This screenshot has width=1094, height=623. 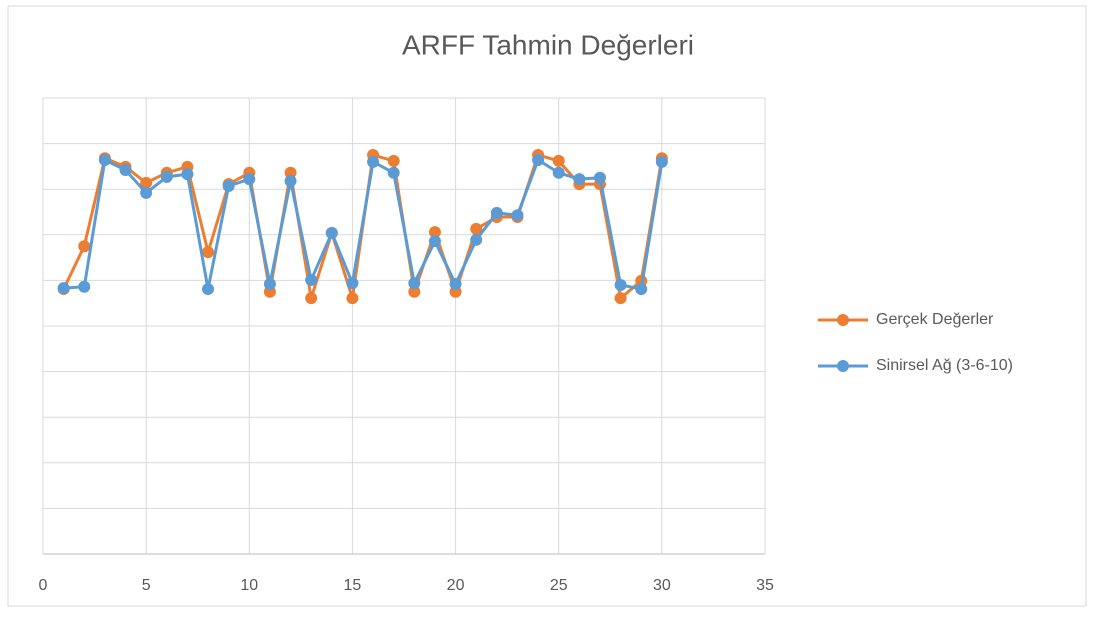 What do you see at coordinates (559, 585) in the screenshot?
I see `x-tick-label: 25` at bounding box center [559, 585].